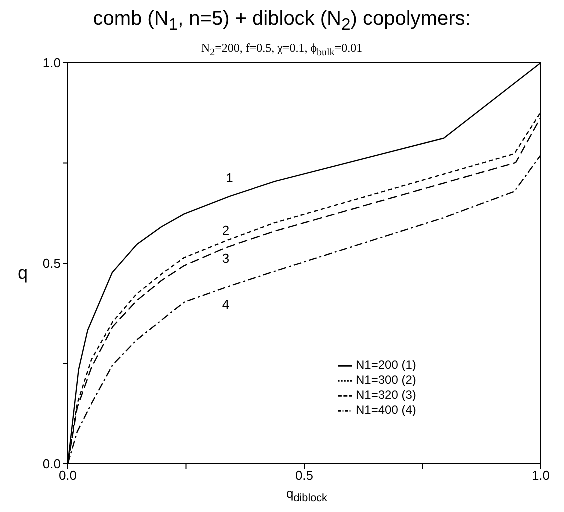 This screenshot has height=512, width=564. I want to click on x-tick-label: 0.5, so click(304, 476).